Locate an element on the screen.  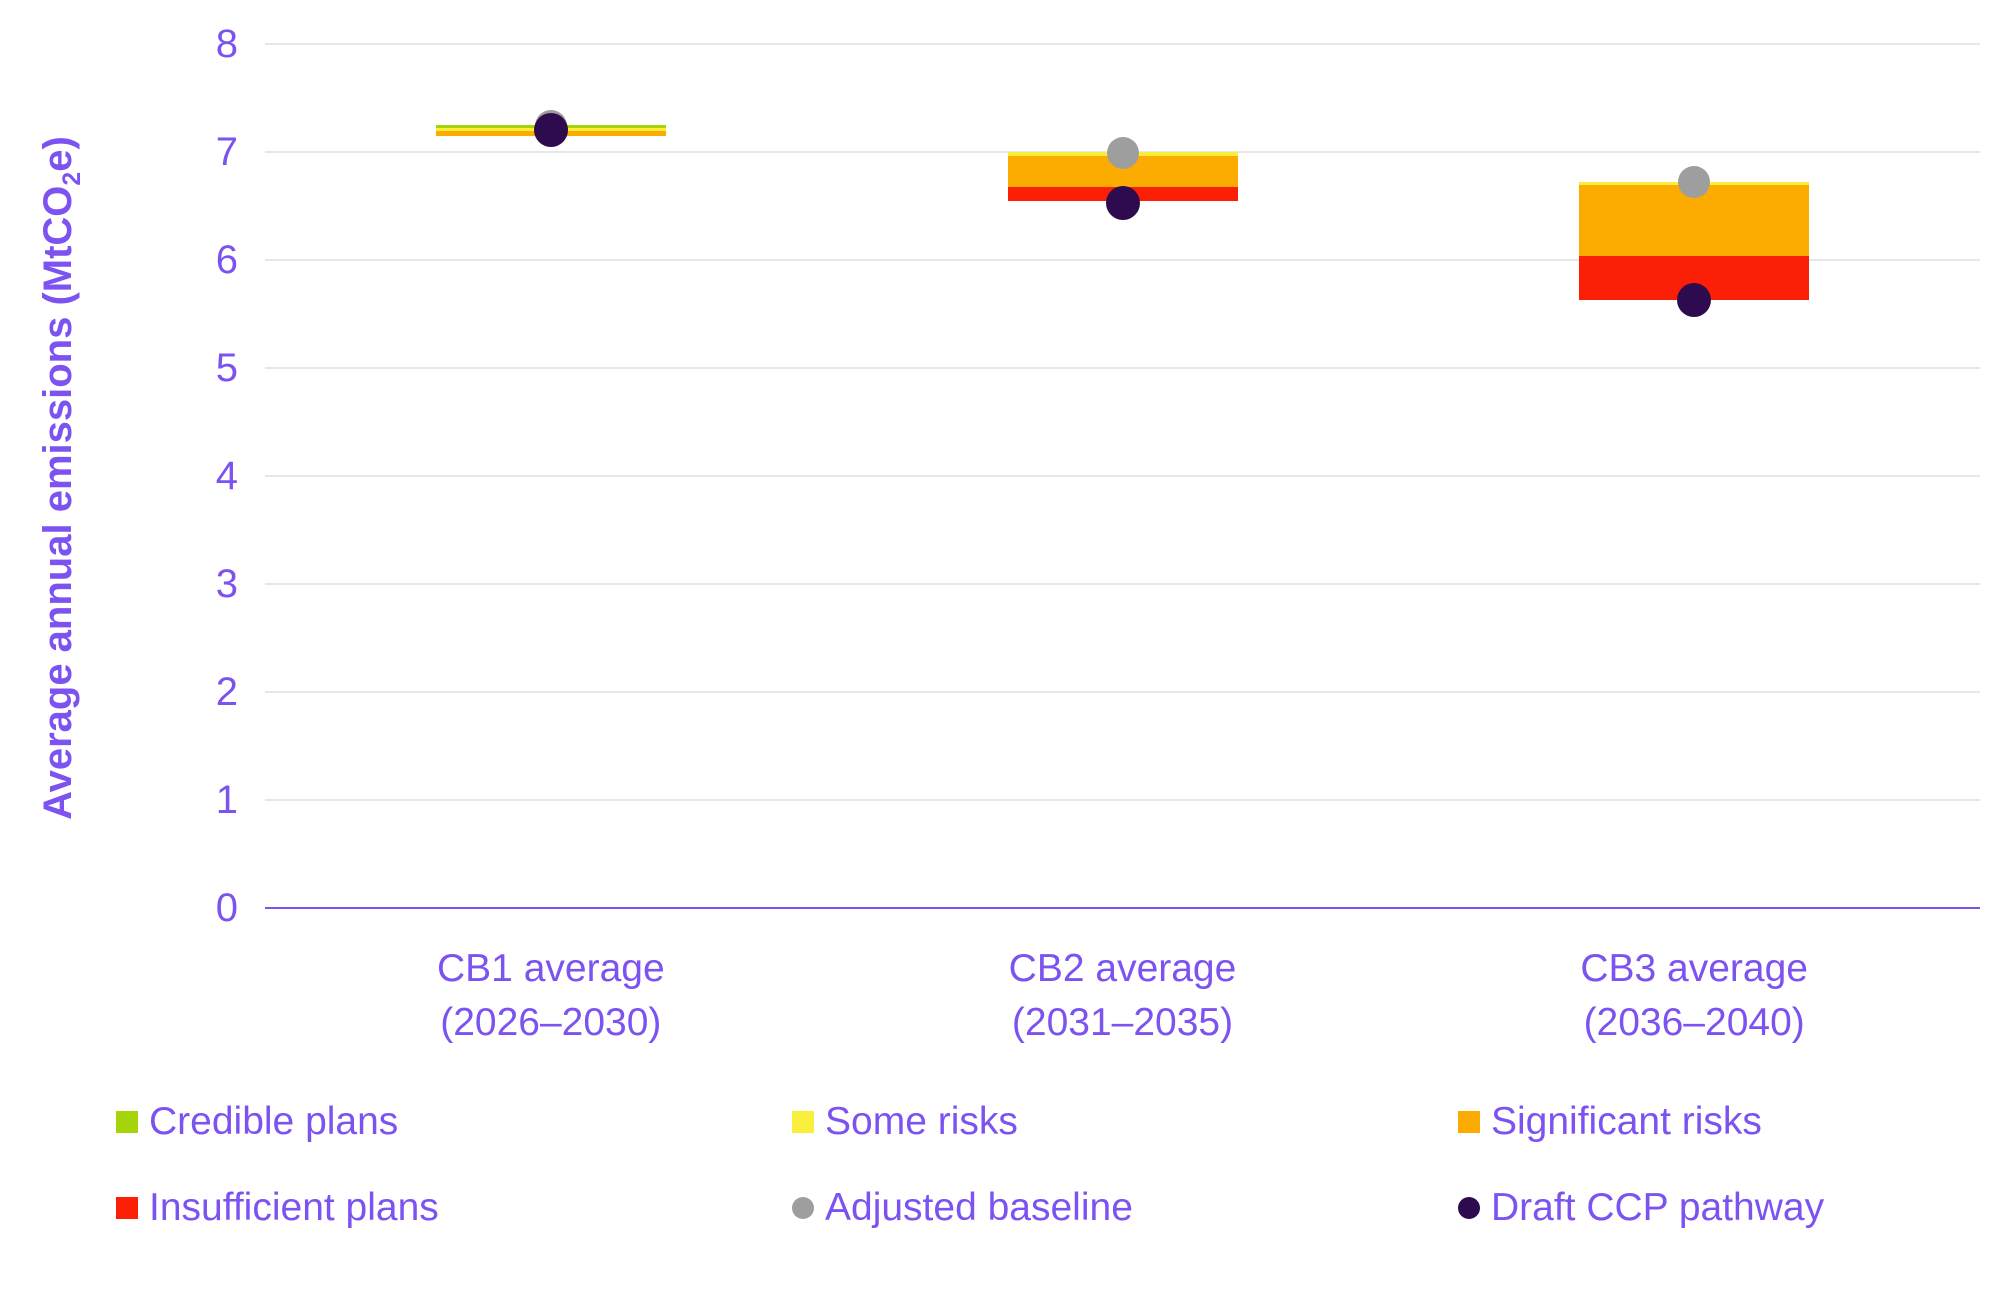
legend-item-credible-plans: Credible plans is located at coordinates (257, 1122).